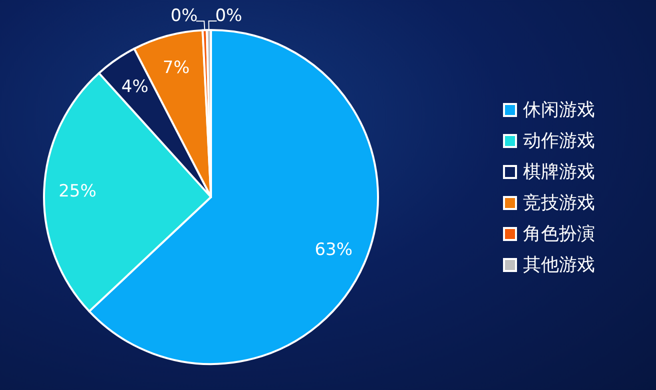 The height and width of the screenshot is (390, 656). I want to click on data-label: 7%, so click(176, 68).